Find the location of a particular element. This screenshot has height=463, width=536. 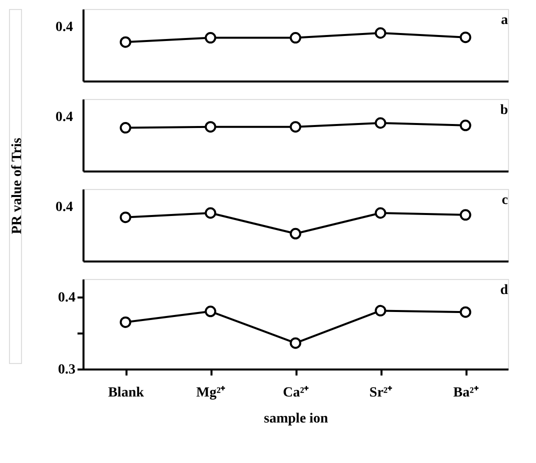

annotation: d is located at coordinates (504, 290).